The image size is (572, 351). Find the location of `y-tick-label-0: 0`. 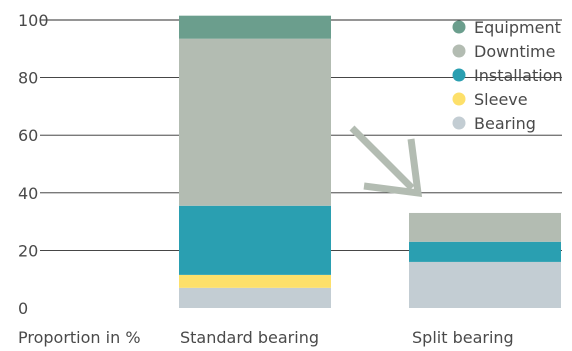

y-tick-label-0: 0 is located at coordinates (23, 308).